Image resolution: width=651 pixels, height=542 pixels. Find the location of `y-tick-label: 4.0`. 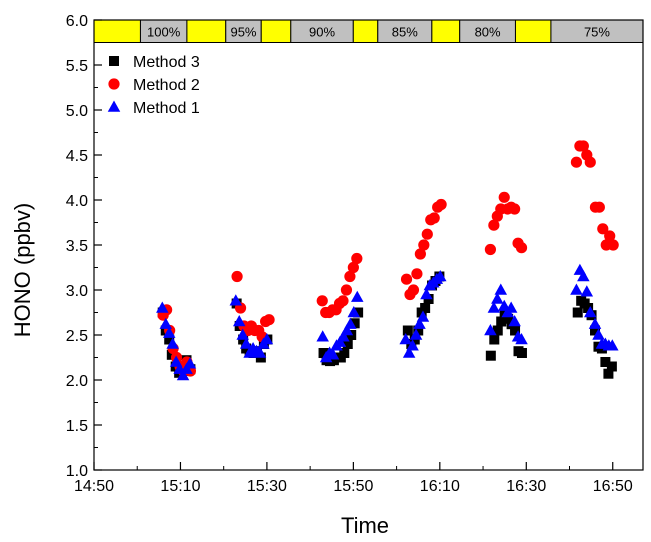

y-tick-label: 4.0 is located at coordinates (77, 201).